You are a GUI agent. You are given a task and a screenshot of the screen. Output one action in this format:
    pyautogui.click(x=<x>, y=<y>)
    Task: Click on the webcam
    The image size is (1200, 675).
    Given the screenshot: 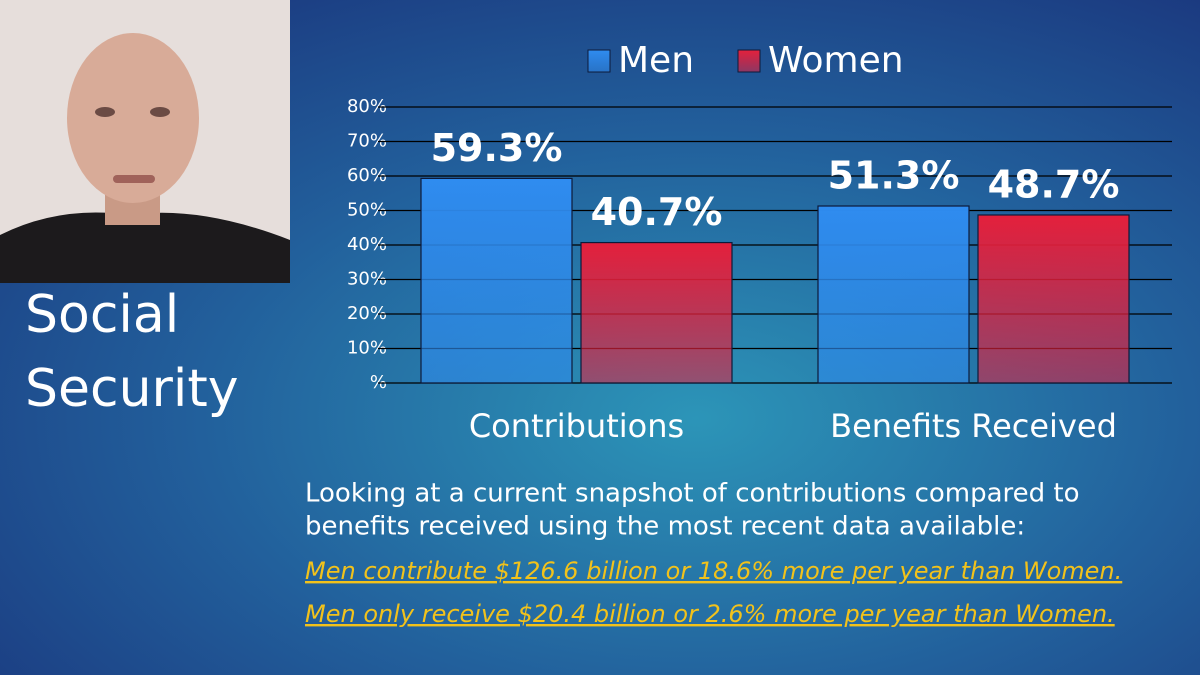 What is the action you would take?
    pyautogui.click(x=145, y=141)
    